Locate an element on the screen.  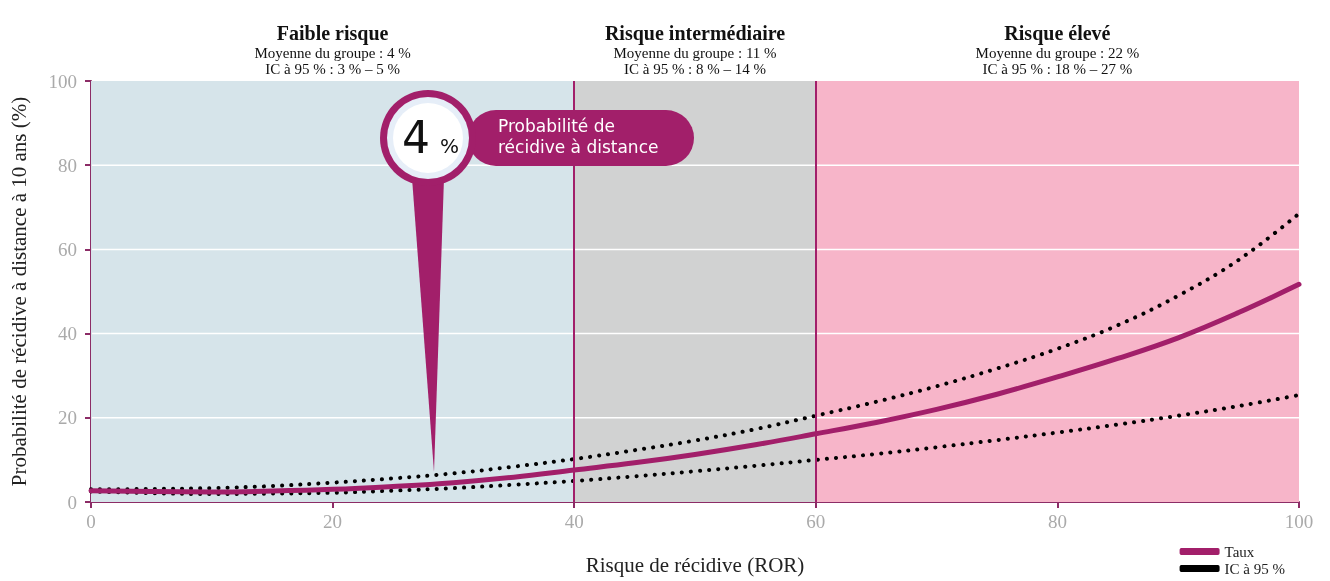
band-label: Faible risque Moyenne du groupe : 4 % IC à 95 % : 3 % – 5 % is located at coordinates (332, 49).